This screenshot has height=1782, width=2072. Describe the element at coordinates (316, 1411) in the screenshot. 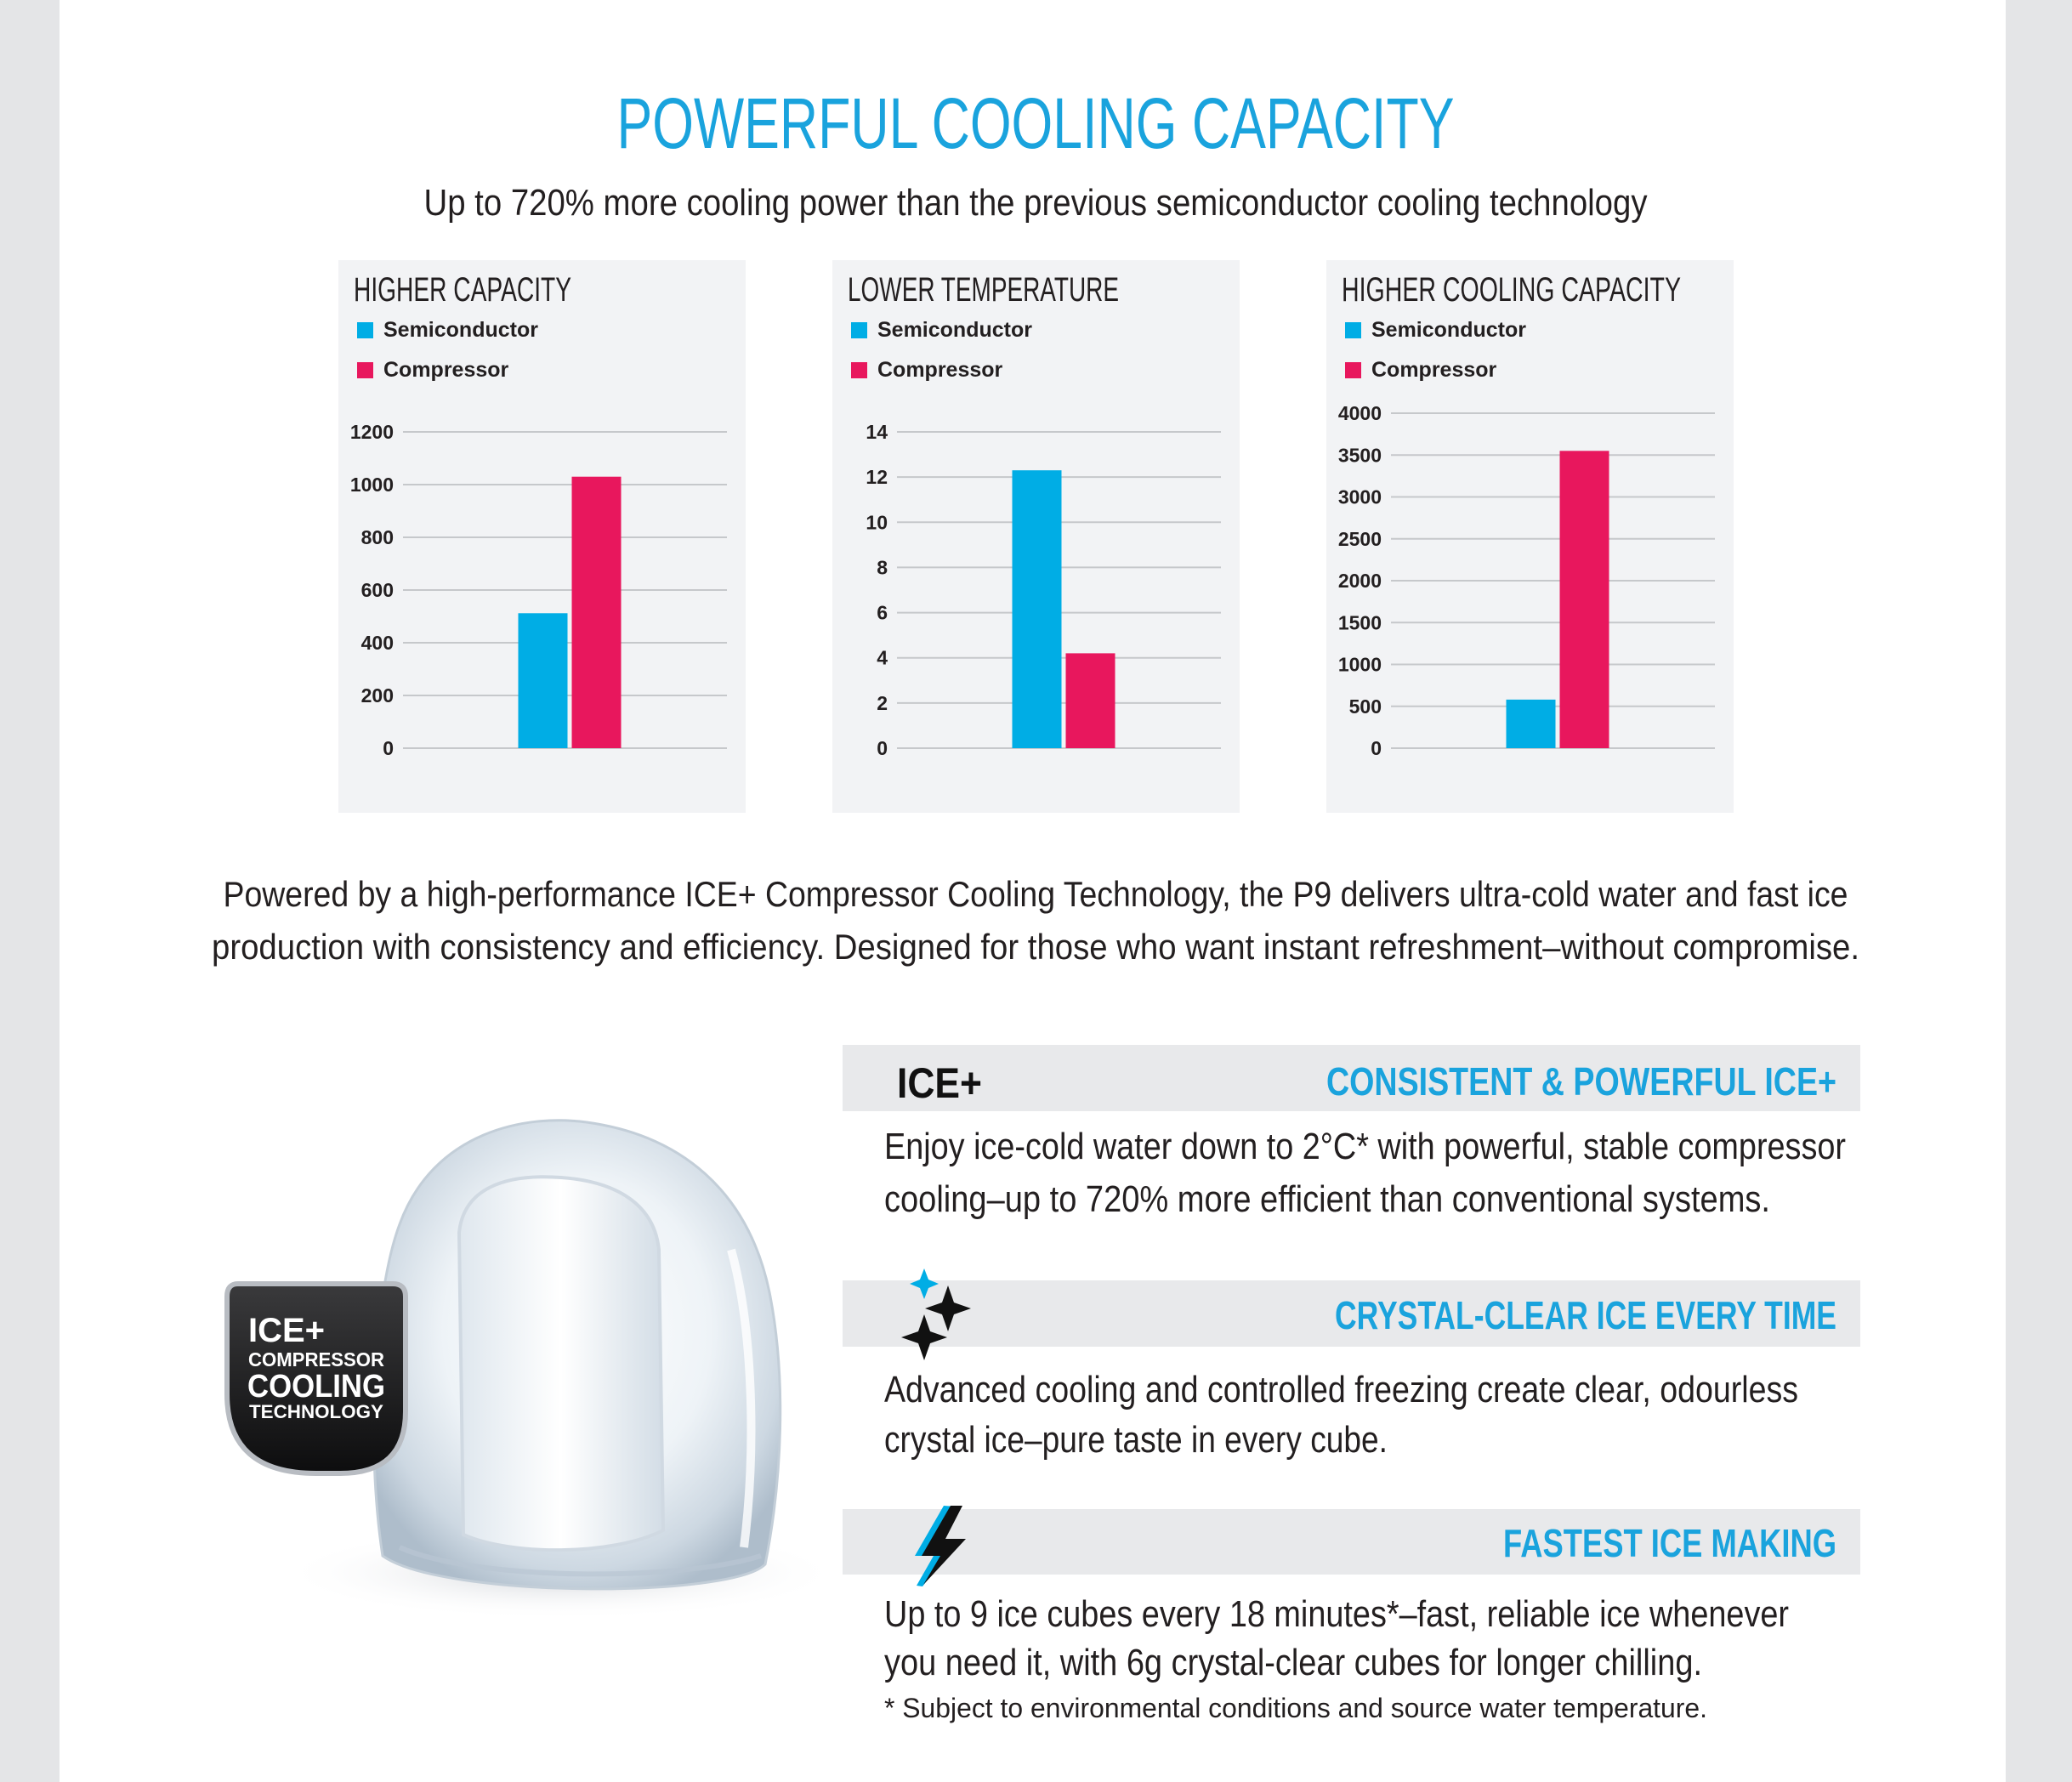

I see `badge-text: TECHNOLOGY` at that location.